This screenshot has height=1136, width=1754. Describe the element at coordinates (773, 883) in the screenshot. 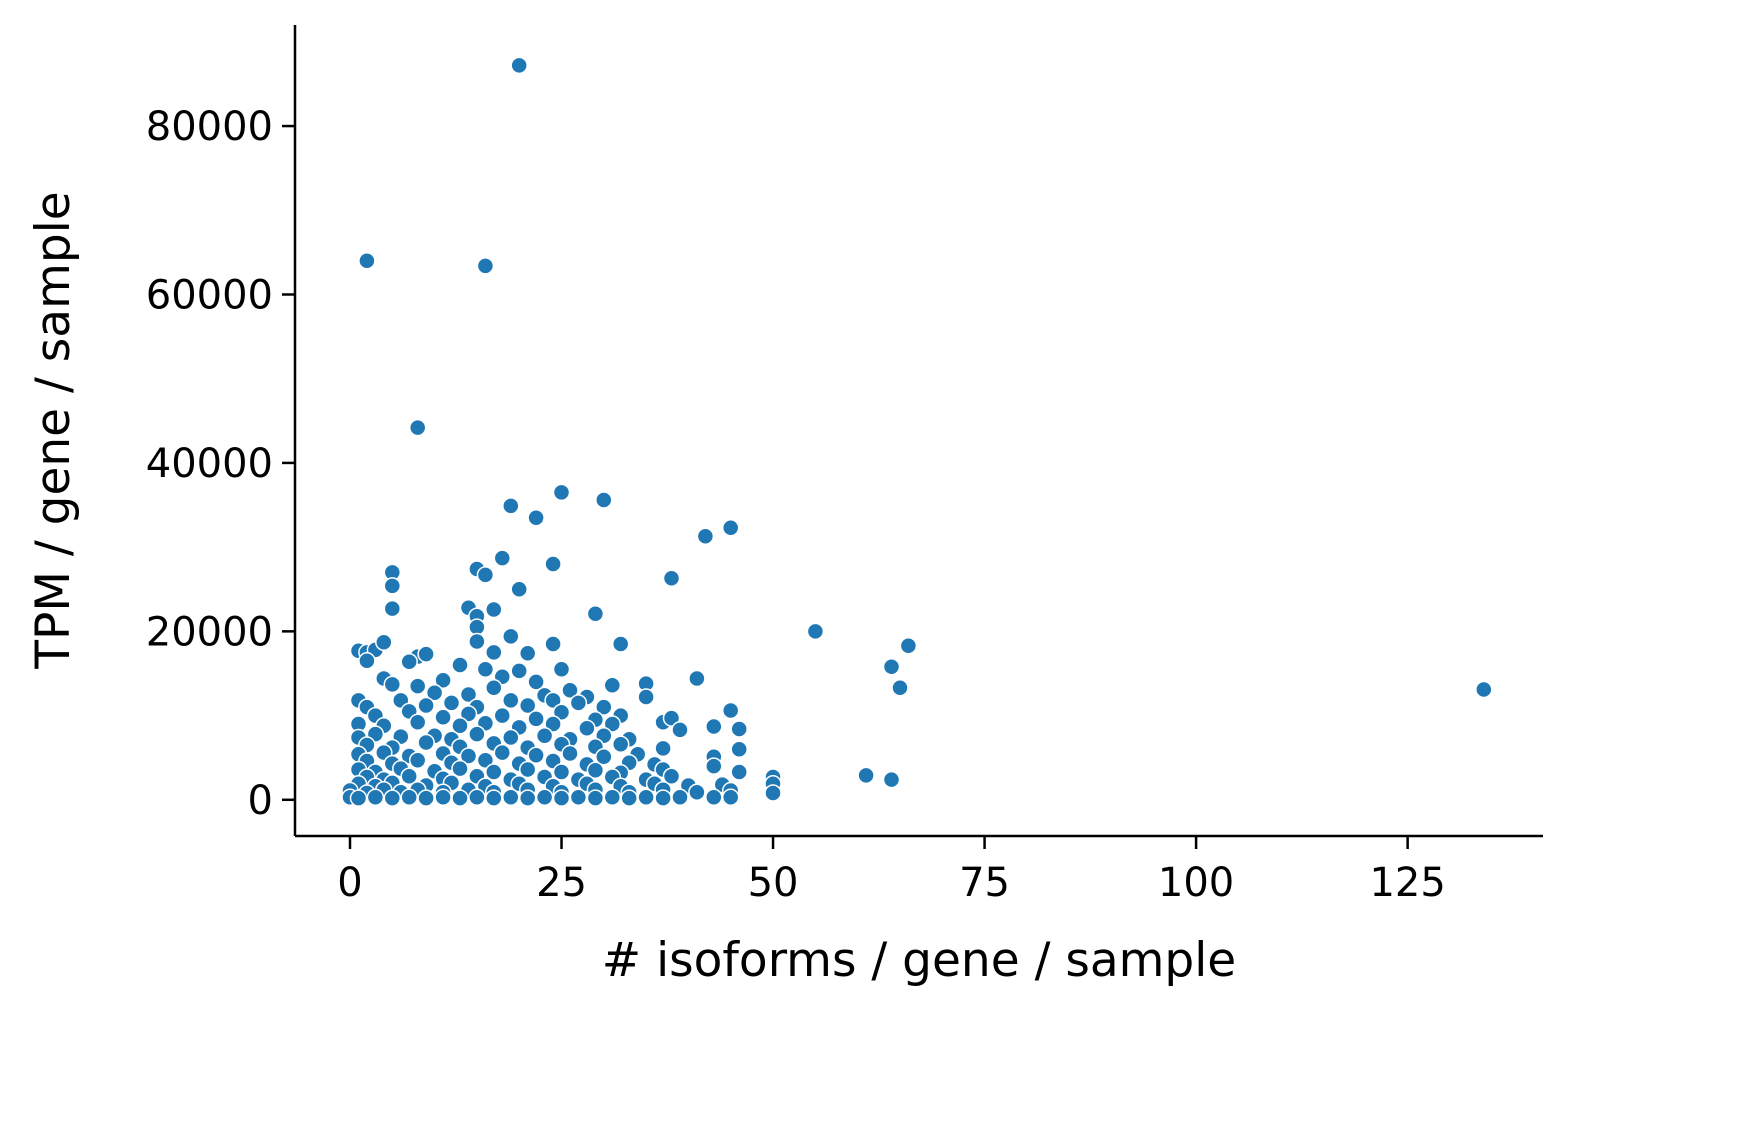

I see `x-tick-label: 50` at that location.